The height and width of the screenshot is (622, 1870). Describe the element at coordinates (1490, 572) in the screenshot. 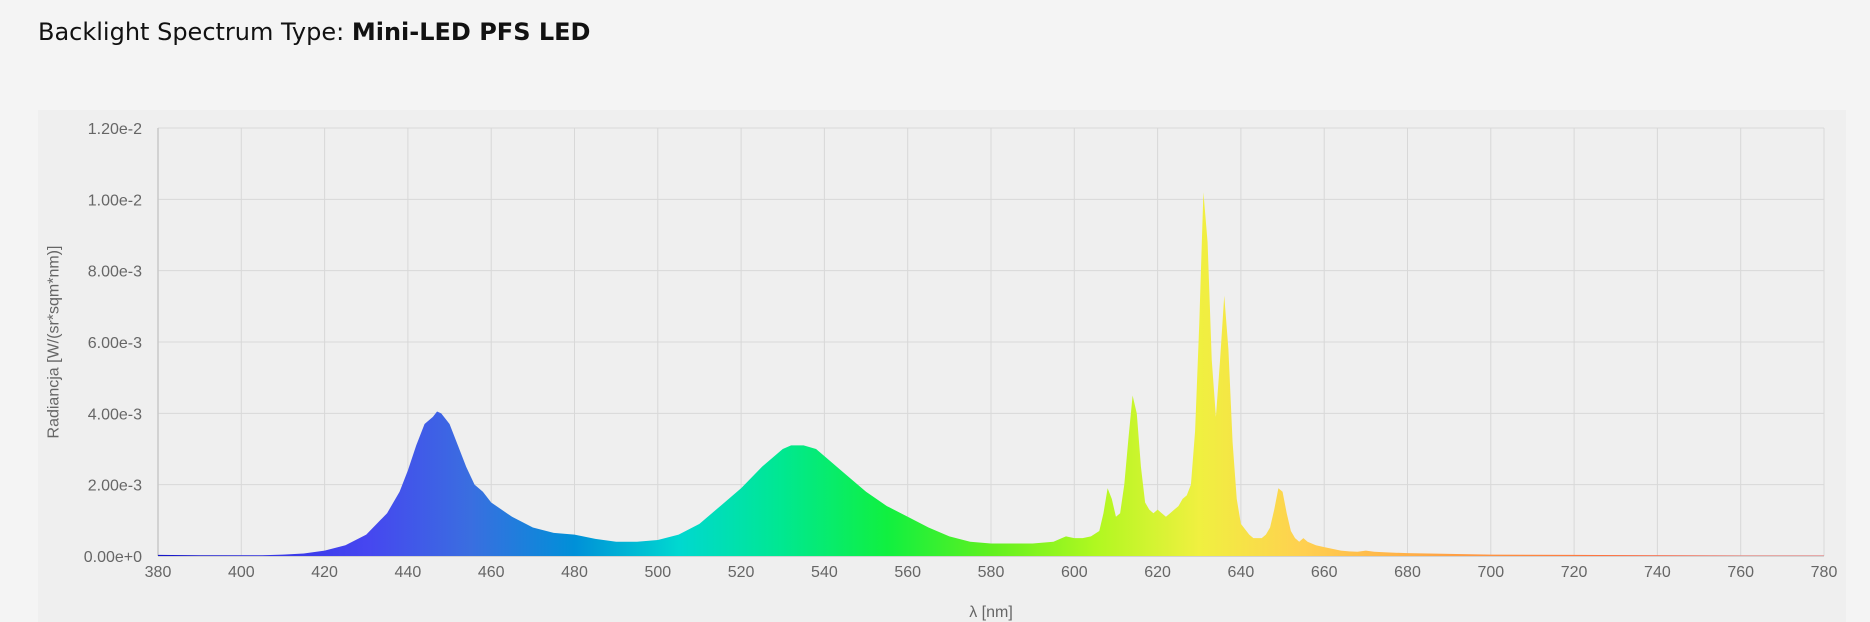

I see `x-tick-label: 700` at that location.